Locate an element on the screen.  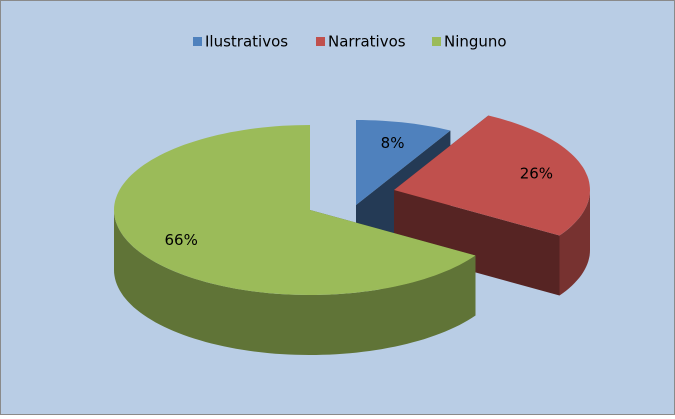
data-label: 66% is located at coordinates (181, 240).